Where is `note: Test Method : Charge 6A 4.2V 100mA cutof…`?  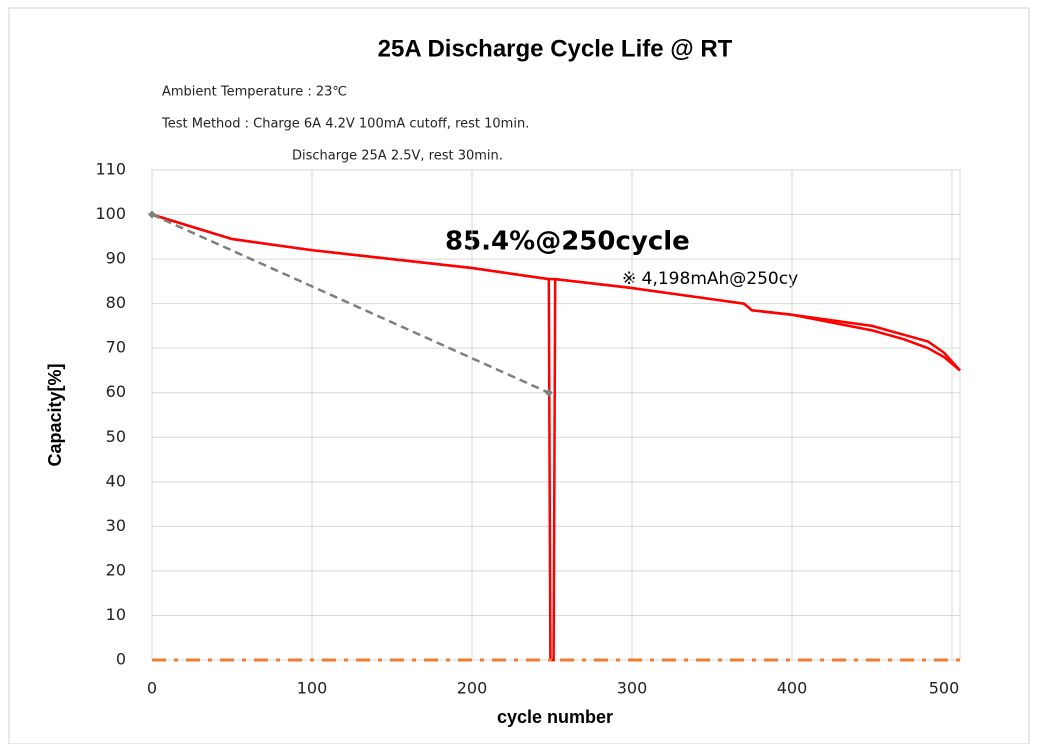
note: Test Method : Charge 6A 4.2V 100mA cutof… is located at coordinates (345, 124).